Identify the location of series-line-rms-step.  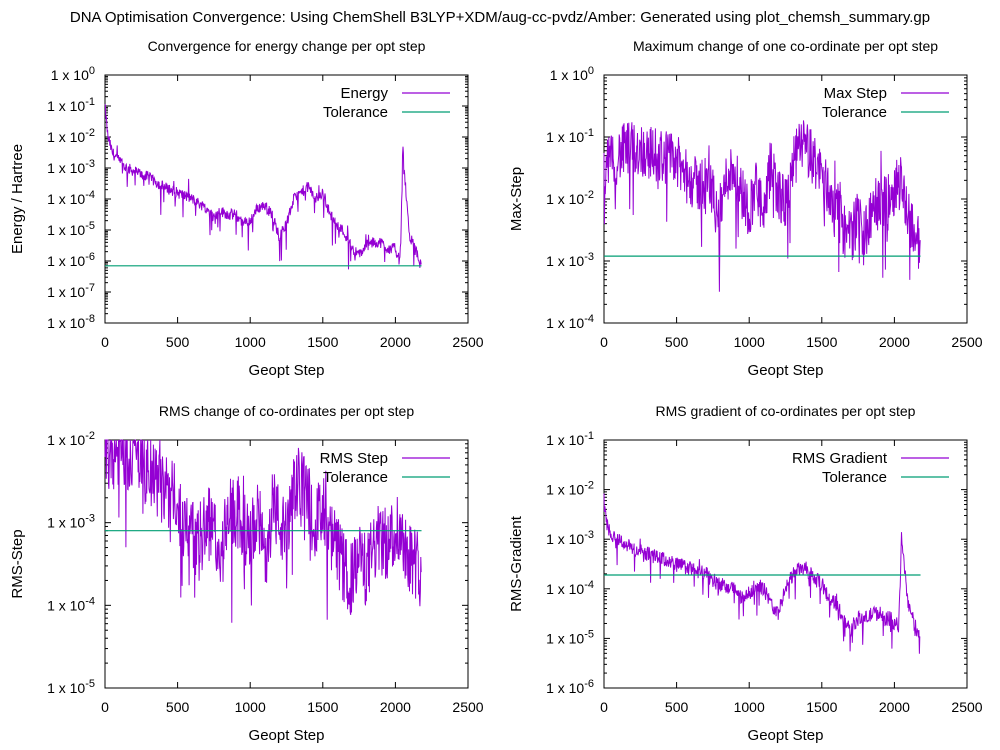
(263, 531).